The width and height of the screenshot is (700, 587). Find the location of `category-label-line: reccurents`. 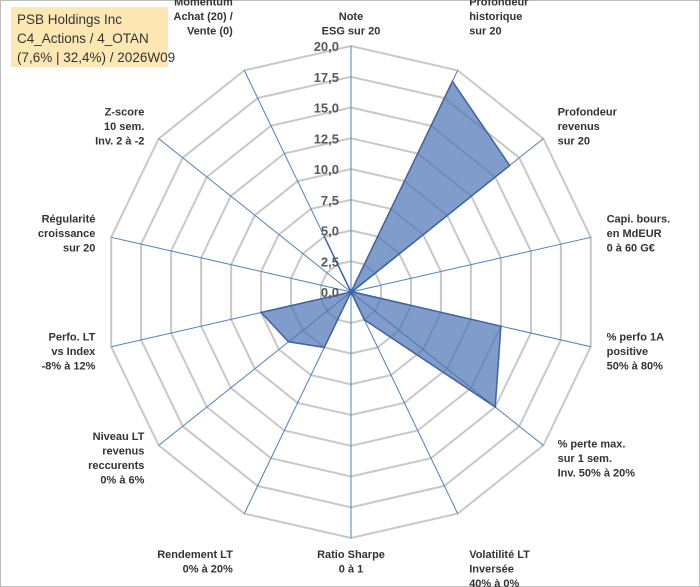

category-label-line: reccurents is located at coordinates (116, 466).